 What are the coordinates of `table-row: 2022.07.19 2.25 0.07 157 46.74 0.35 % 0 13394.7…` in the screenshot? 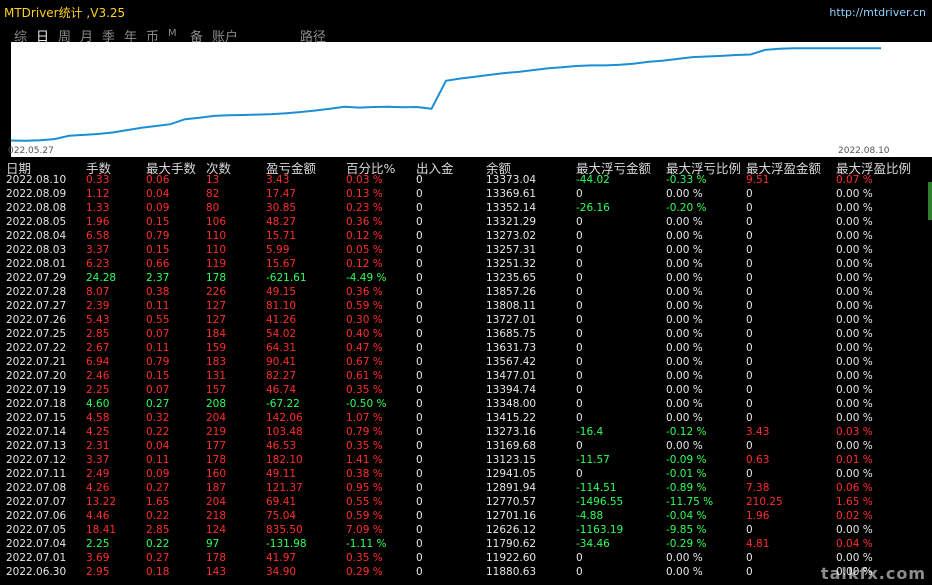 It's located at (466, 391).